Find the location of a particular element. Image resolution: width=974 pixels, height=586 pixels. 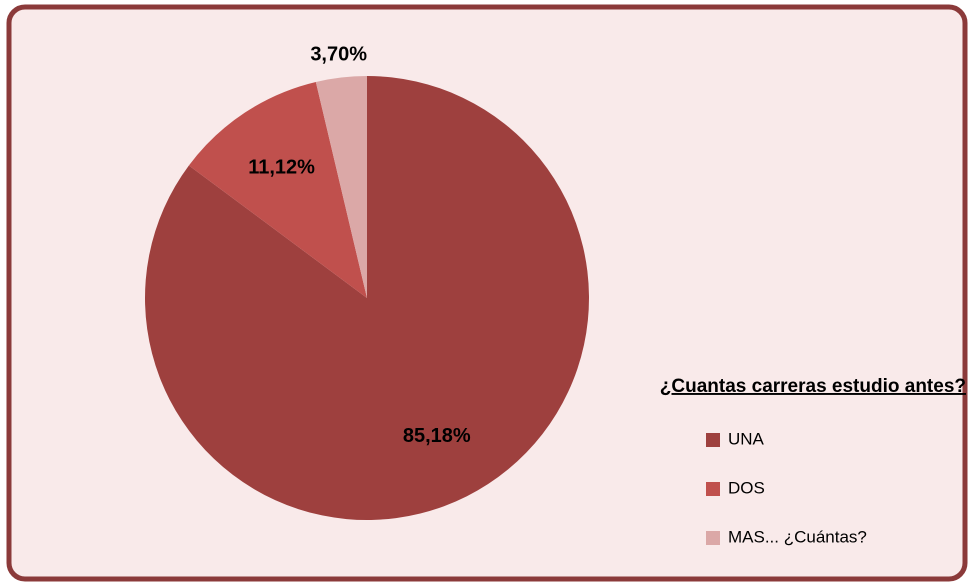

data-label: 85,18% is located at coordinates (437, 436).